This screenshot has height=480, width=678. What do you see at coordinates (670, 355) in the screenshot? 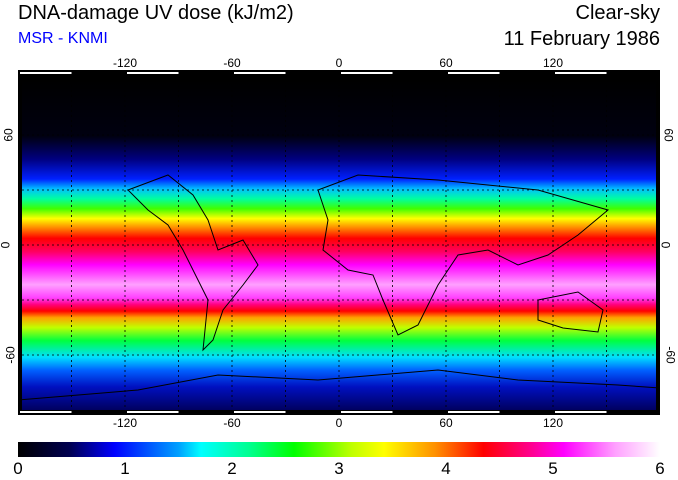
I see `lat-tick-label-right: -60` at bounding box center [670, 355].